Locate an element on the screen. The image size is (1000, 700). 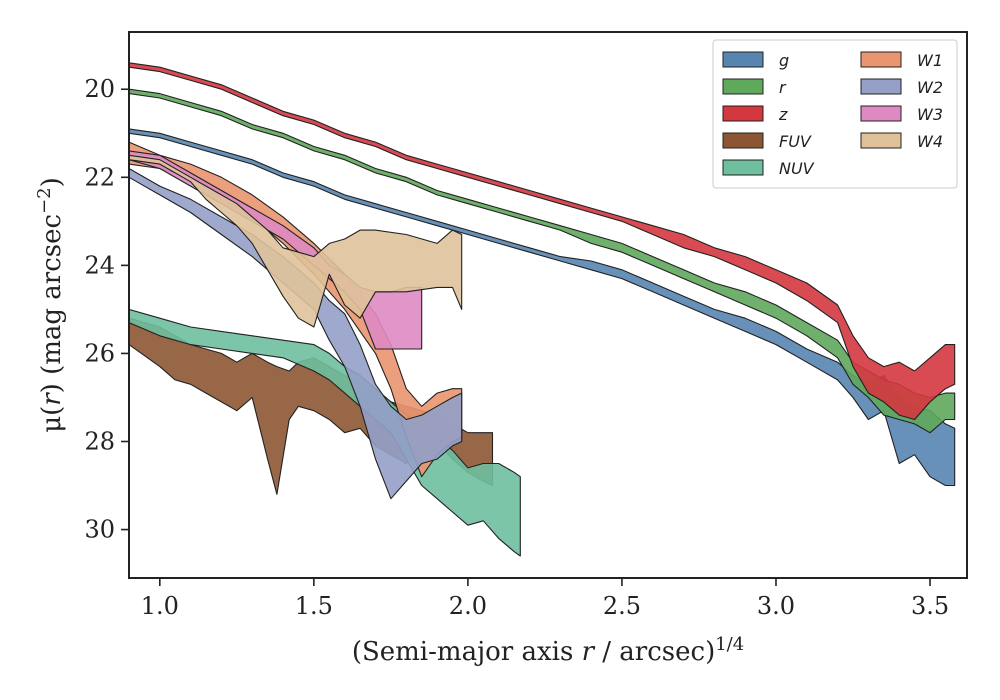
legend-swatch-r is located at coordinates (743, 86).